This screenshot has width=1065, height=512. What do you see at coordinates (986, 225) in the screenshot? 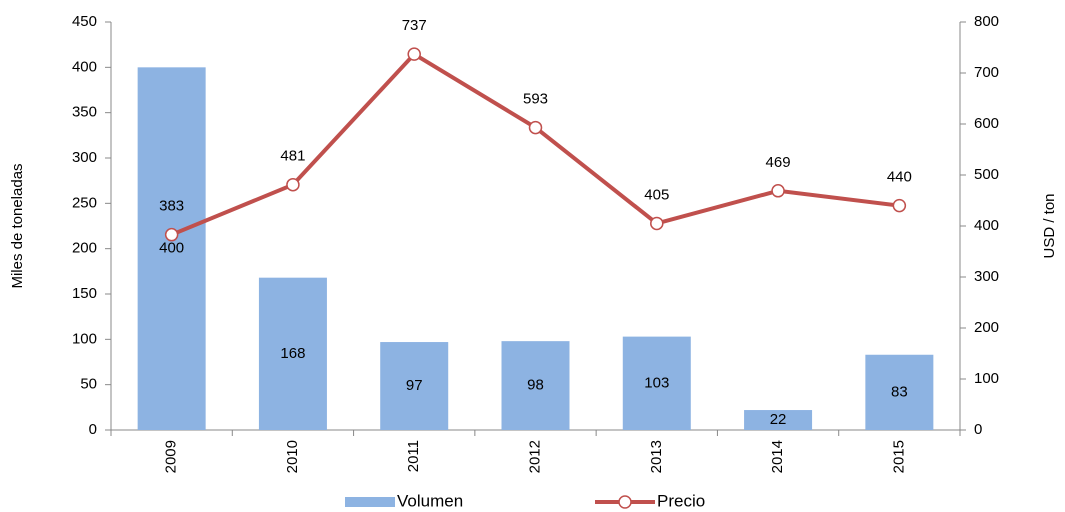
I see `y2-tick-label: 400` at bounding box center [986, 225].